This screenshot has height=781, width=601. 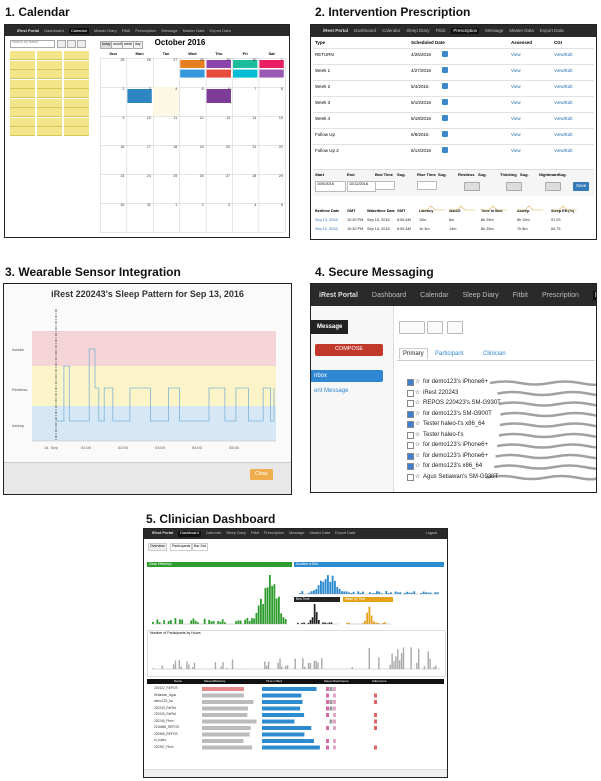 What do you see at coordinates (139, 96) in the screenshot?
I see `event` at bounding box center [139, 96].